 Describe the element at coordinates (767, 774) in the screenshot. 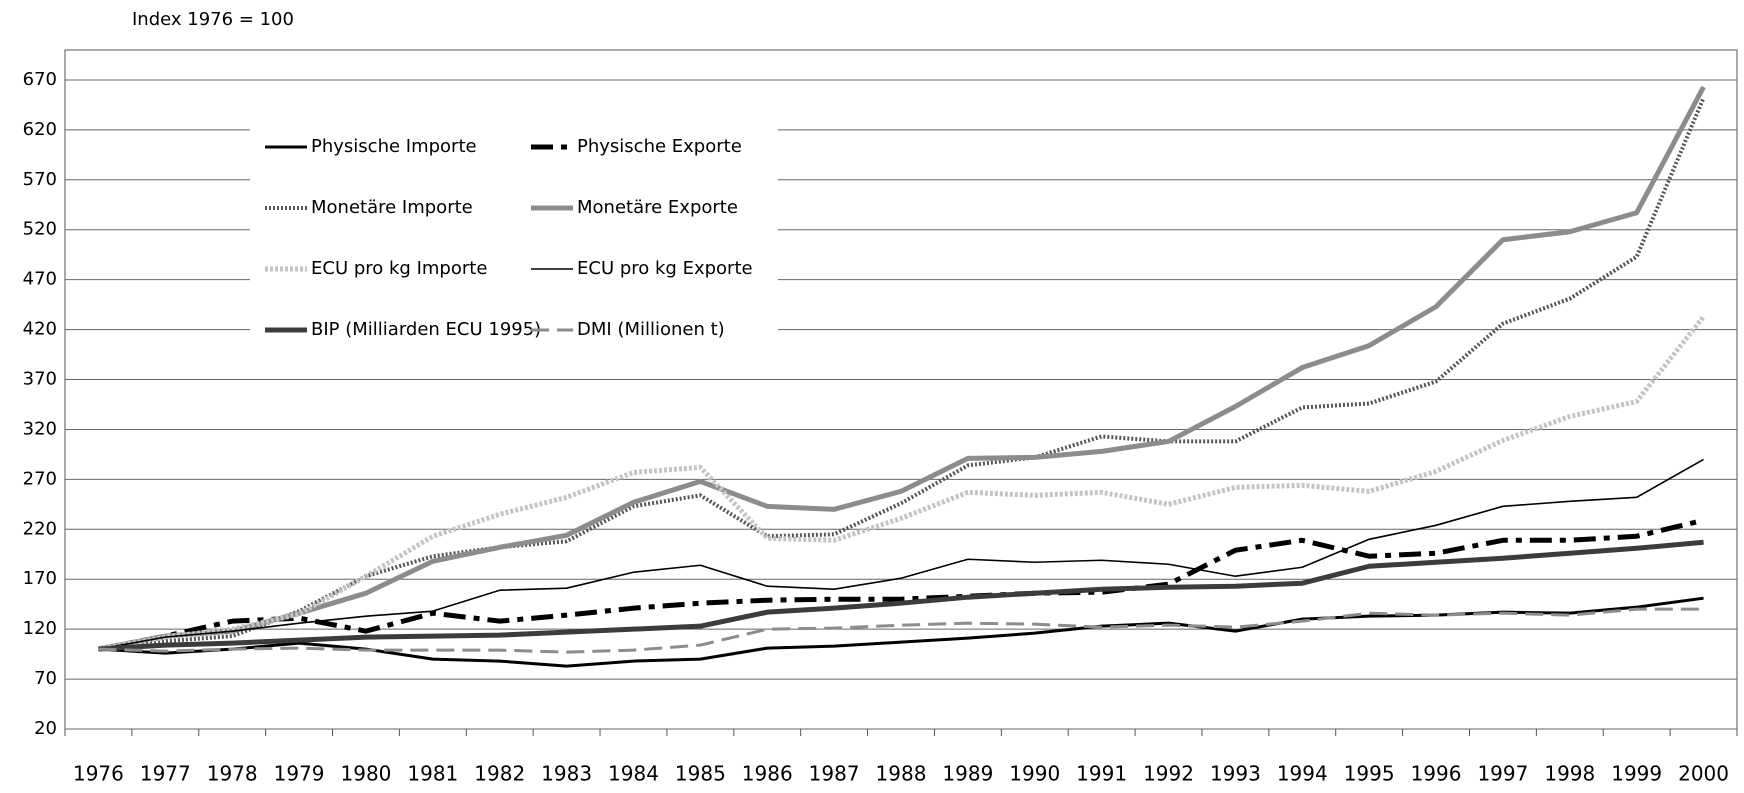

I see `x-tick-label: 1986` at that location.